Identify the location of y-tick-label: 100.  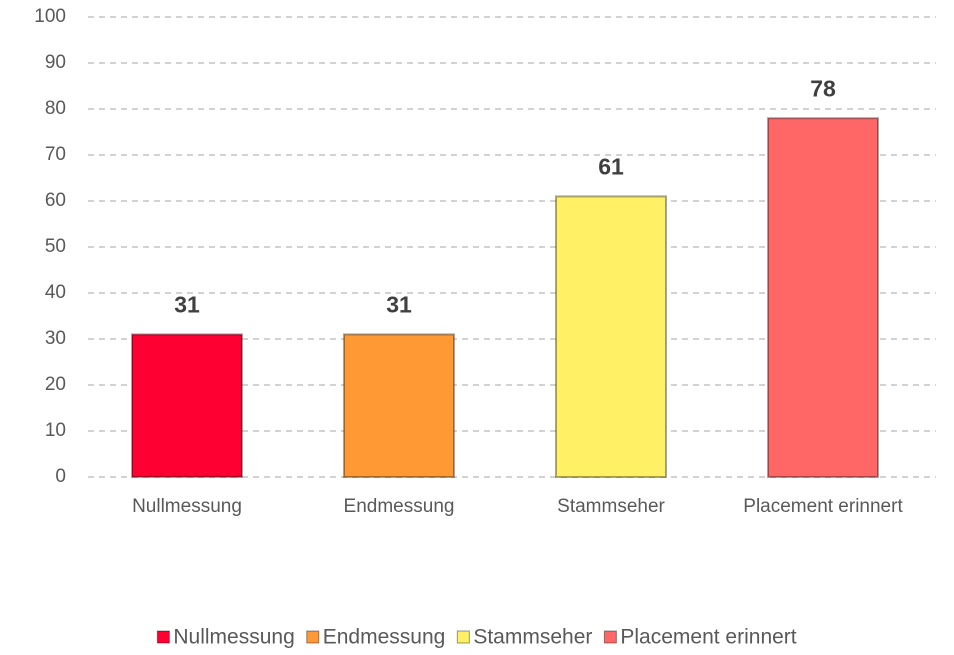
(50, 16).